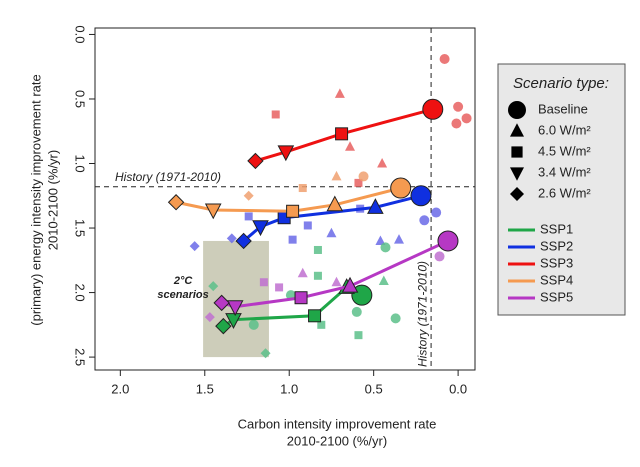 The image size is (640, 467). I want to click on legend-title: Scenario type:, so click(561, 83).